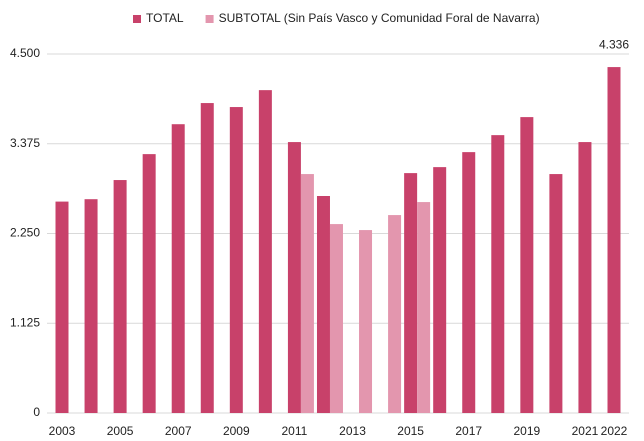 This screenshot has width=644, height=441. I want to click on x-tick-label: 2019, so click(526, 430).